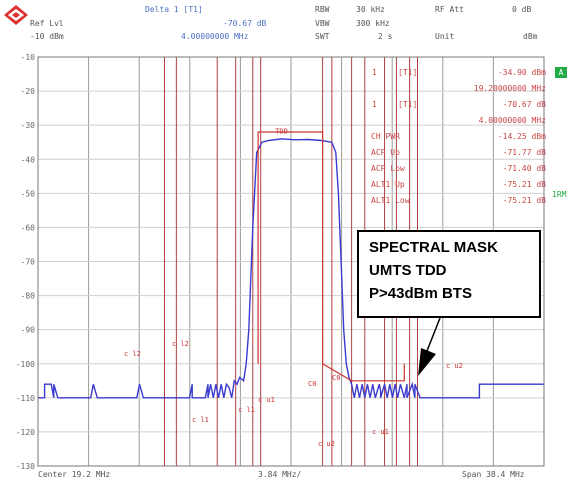  What do you see at coordinates (385, 152) in the screenshot?
I see `marker-table-name: ACP Up` at bounding box center [385, 152].